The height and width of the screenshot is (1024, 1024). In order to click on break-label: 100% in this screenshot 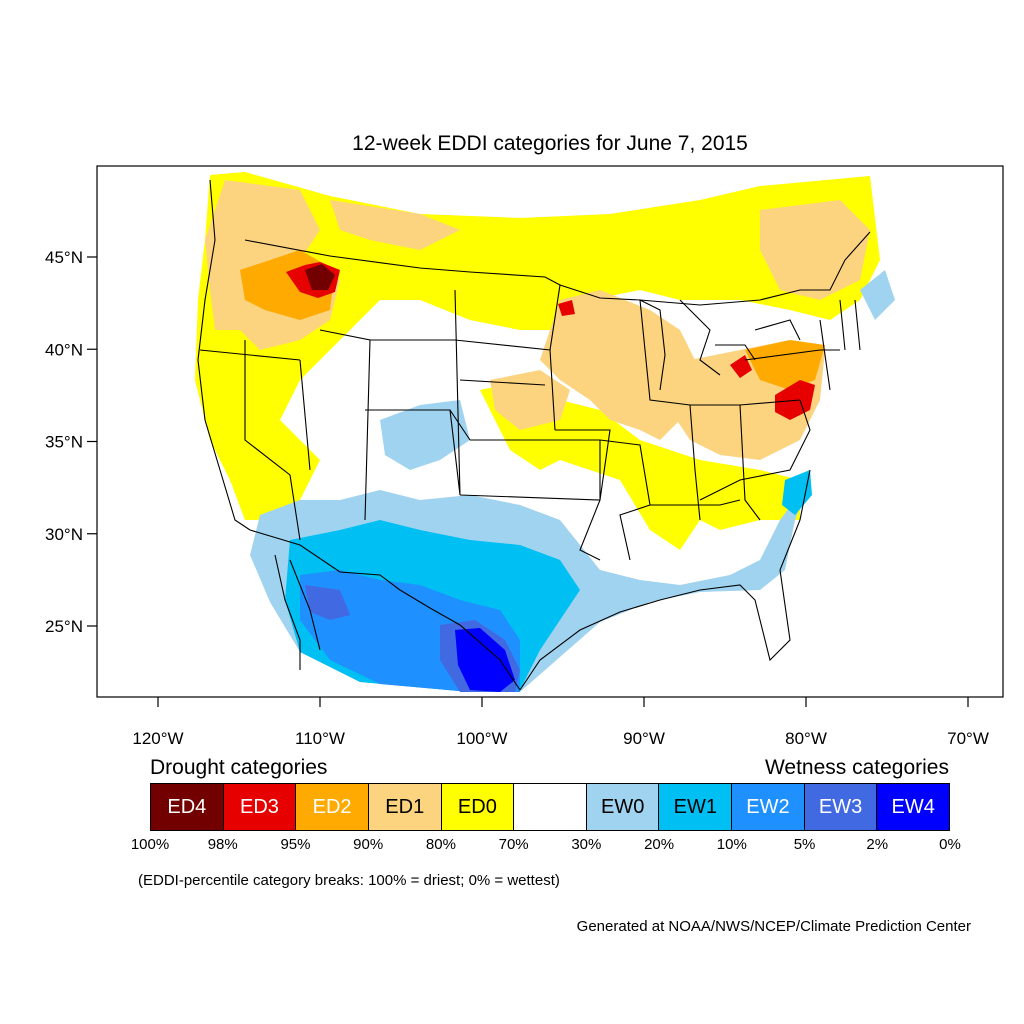, I will do `click(150, 844)`.